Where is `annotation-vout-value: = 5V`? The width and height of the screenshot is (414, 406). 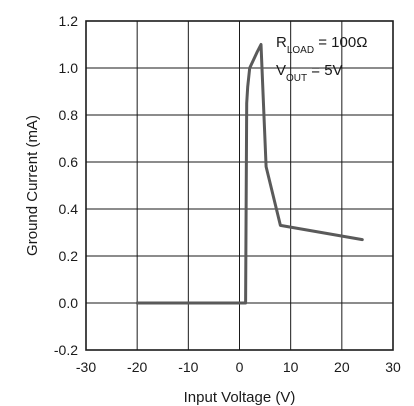
annotation-vout-value: = 5V is located at coordinates (324, 70).